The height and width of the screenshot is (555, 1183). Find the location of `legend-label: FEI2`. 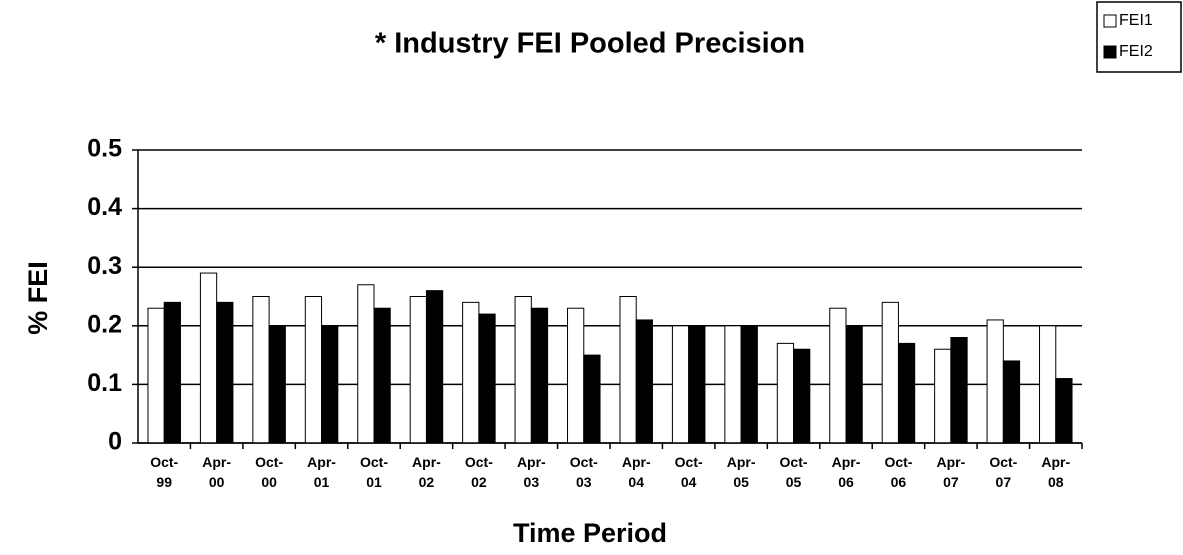

legend-label: FEI2 is located at coordinates (1136, 51).